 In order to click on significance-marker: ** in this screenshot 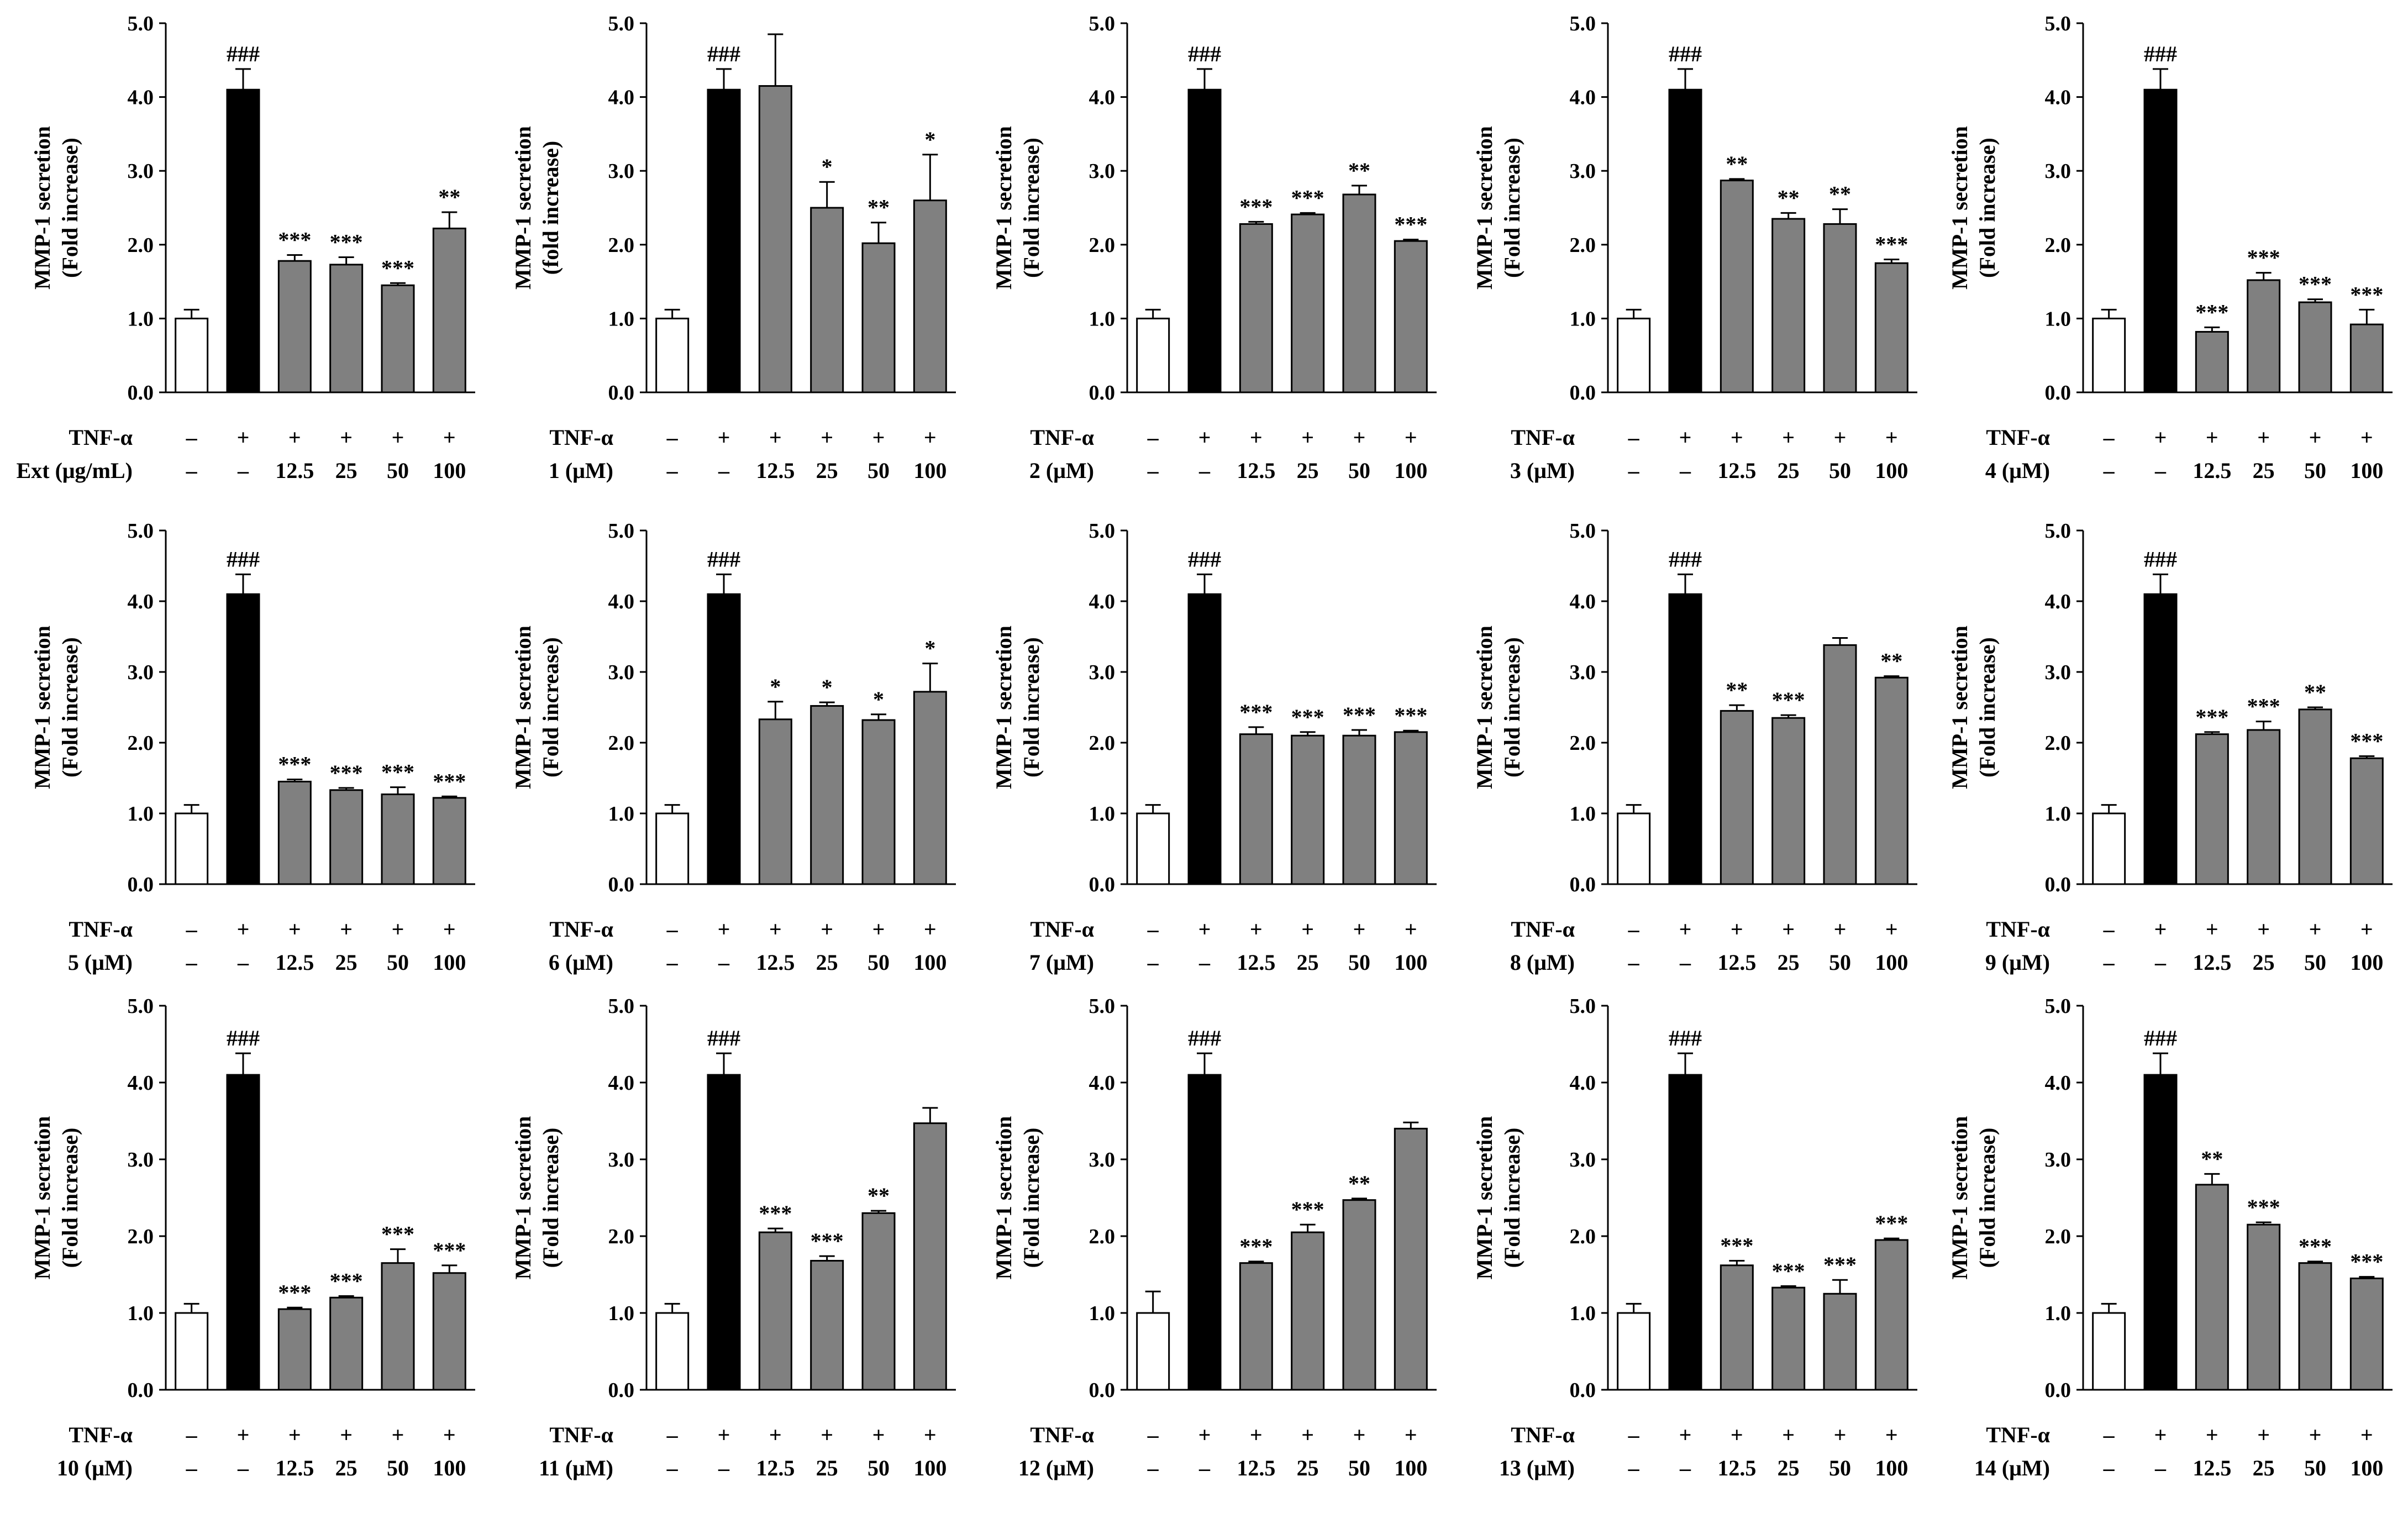, I will do `click(1359, 1184)`.